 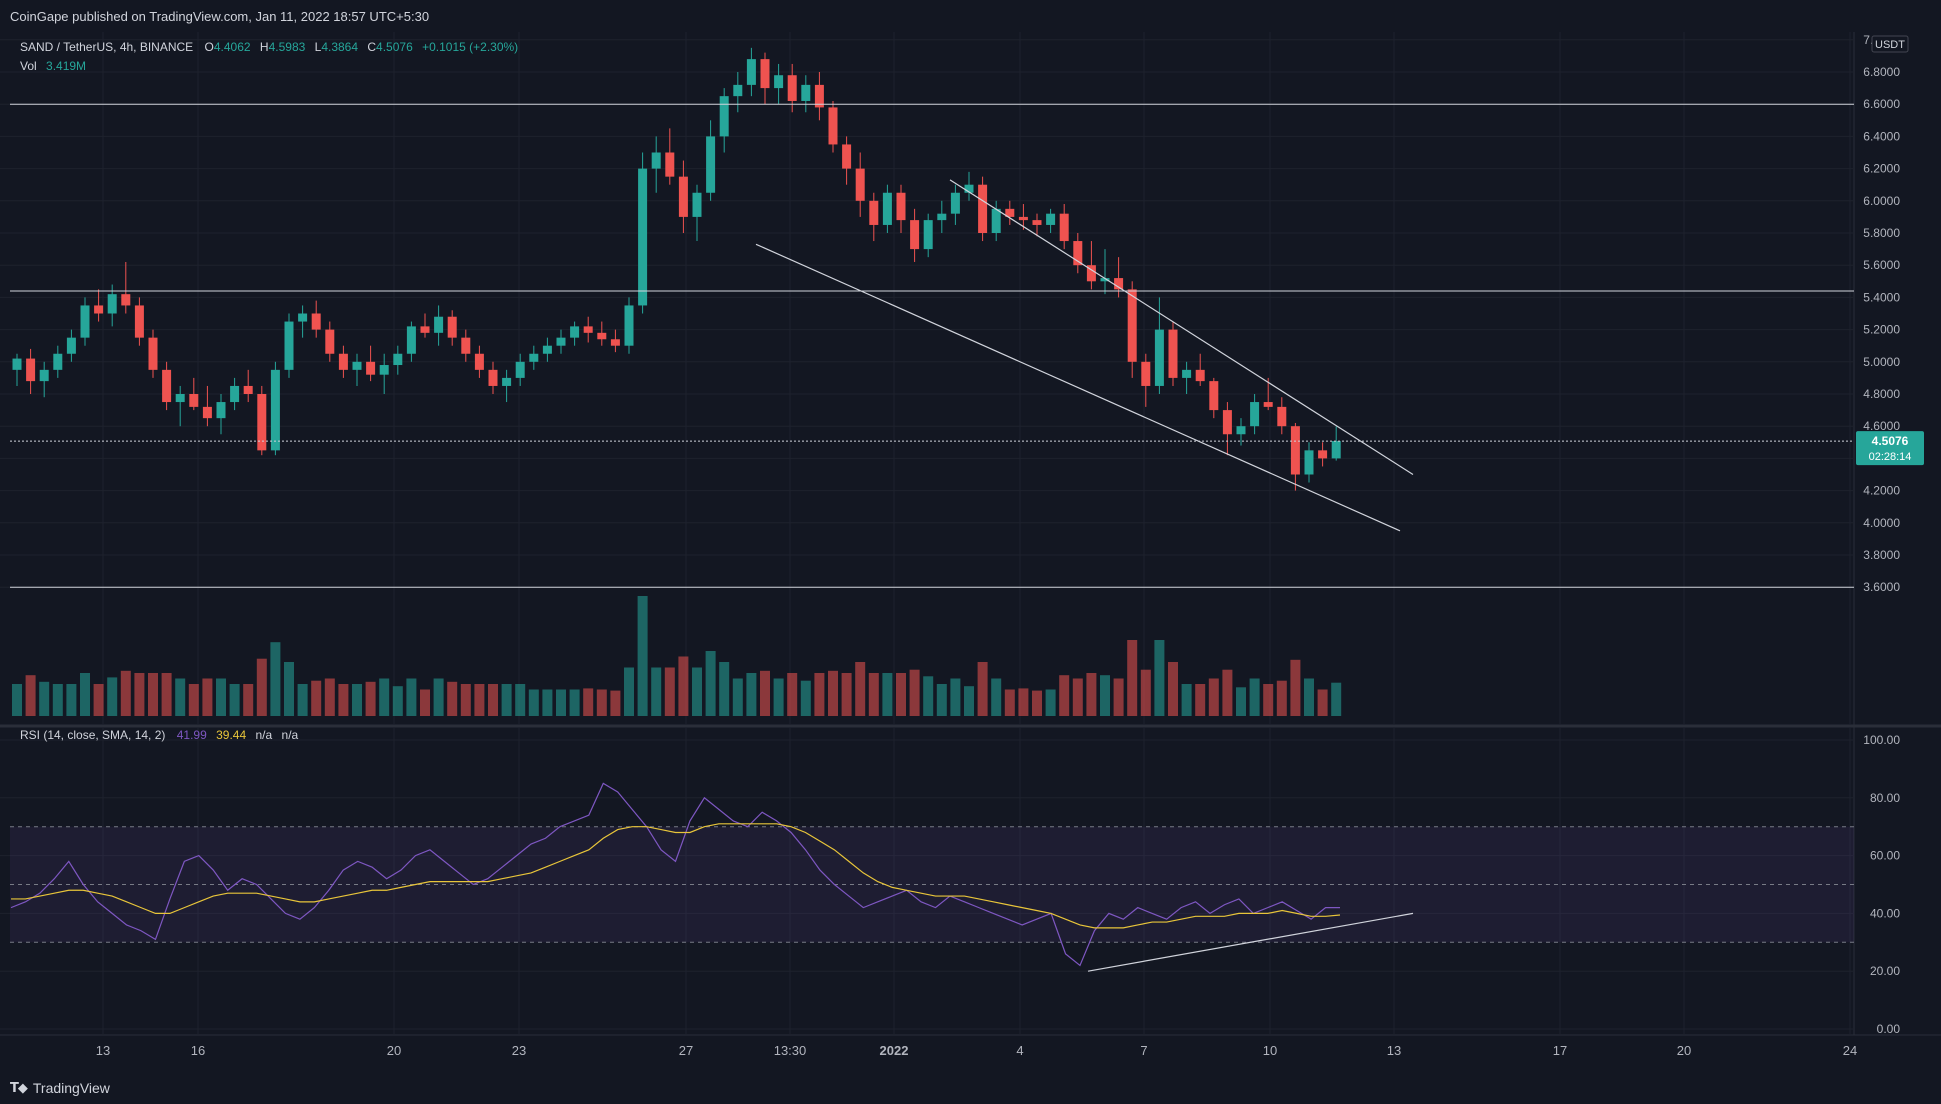 What do you see at coordinates (66, 66) in the screenshot?
I see `volume-value: 3.419M` at bounding box center [66, 66].